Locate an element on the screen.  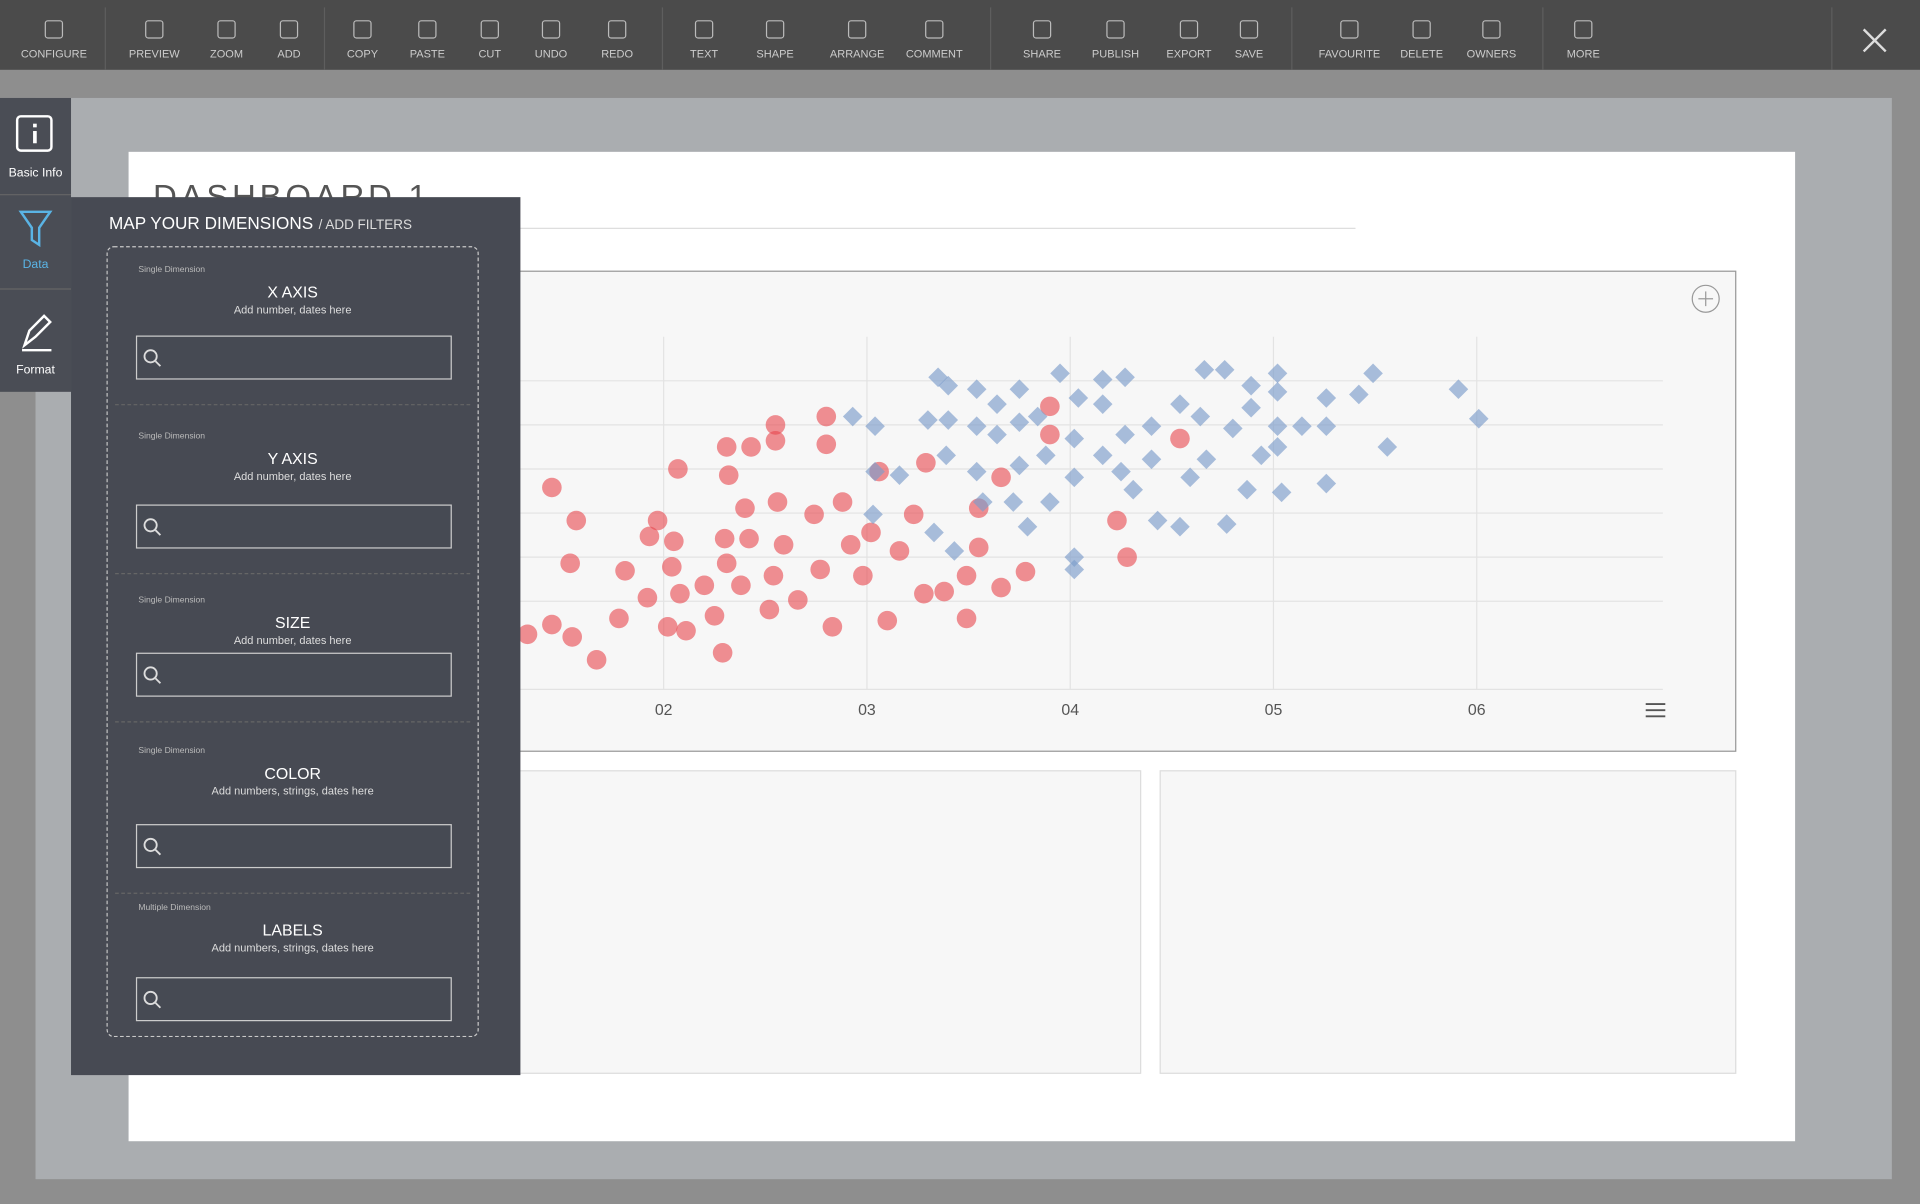
toolbar-button: ADD is located at coordinates (289, 54).